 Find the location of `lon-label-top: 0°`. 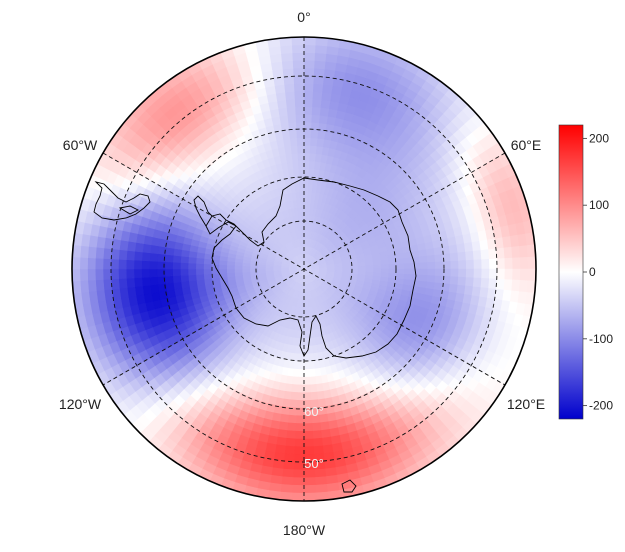

lon-label-top: 0° is located at coordinates (303, 17).